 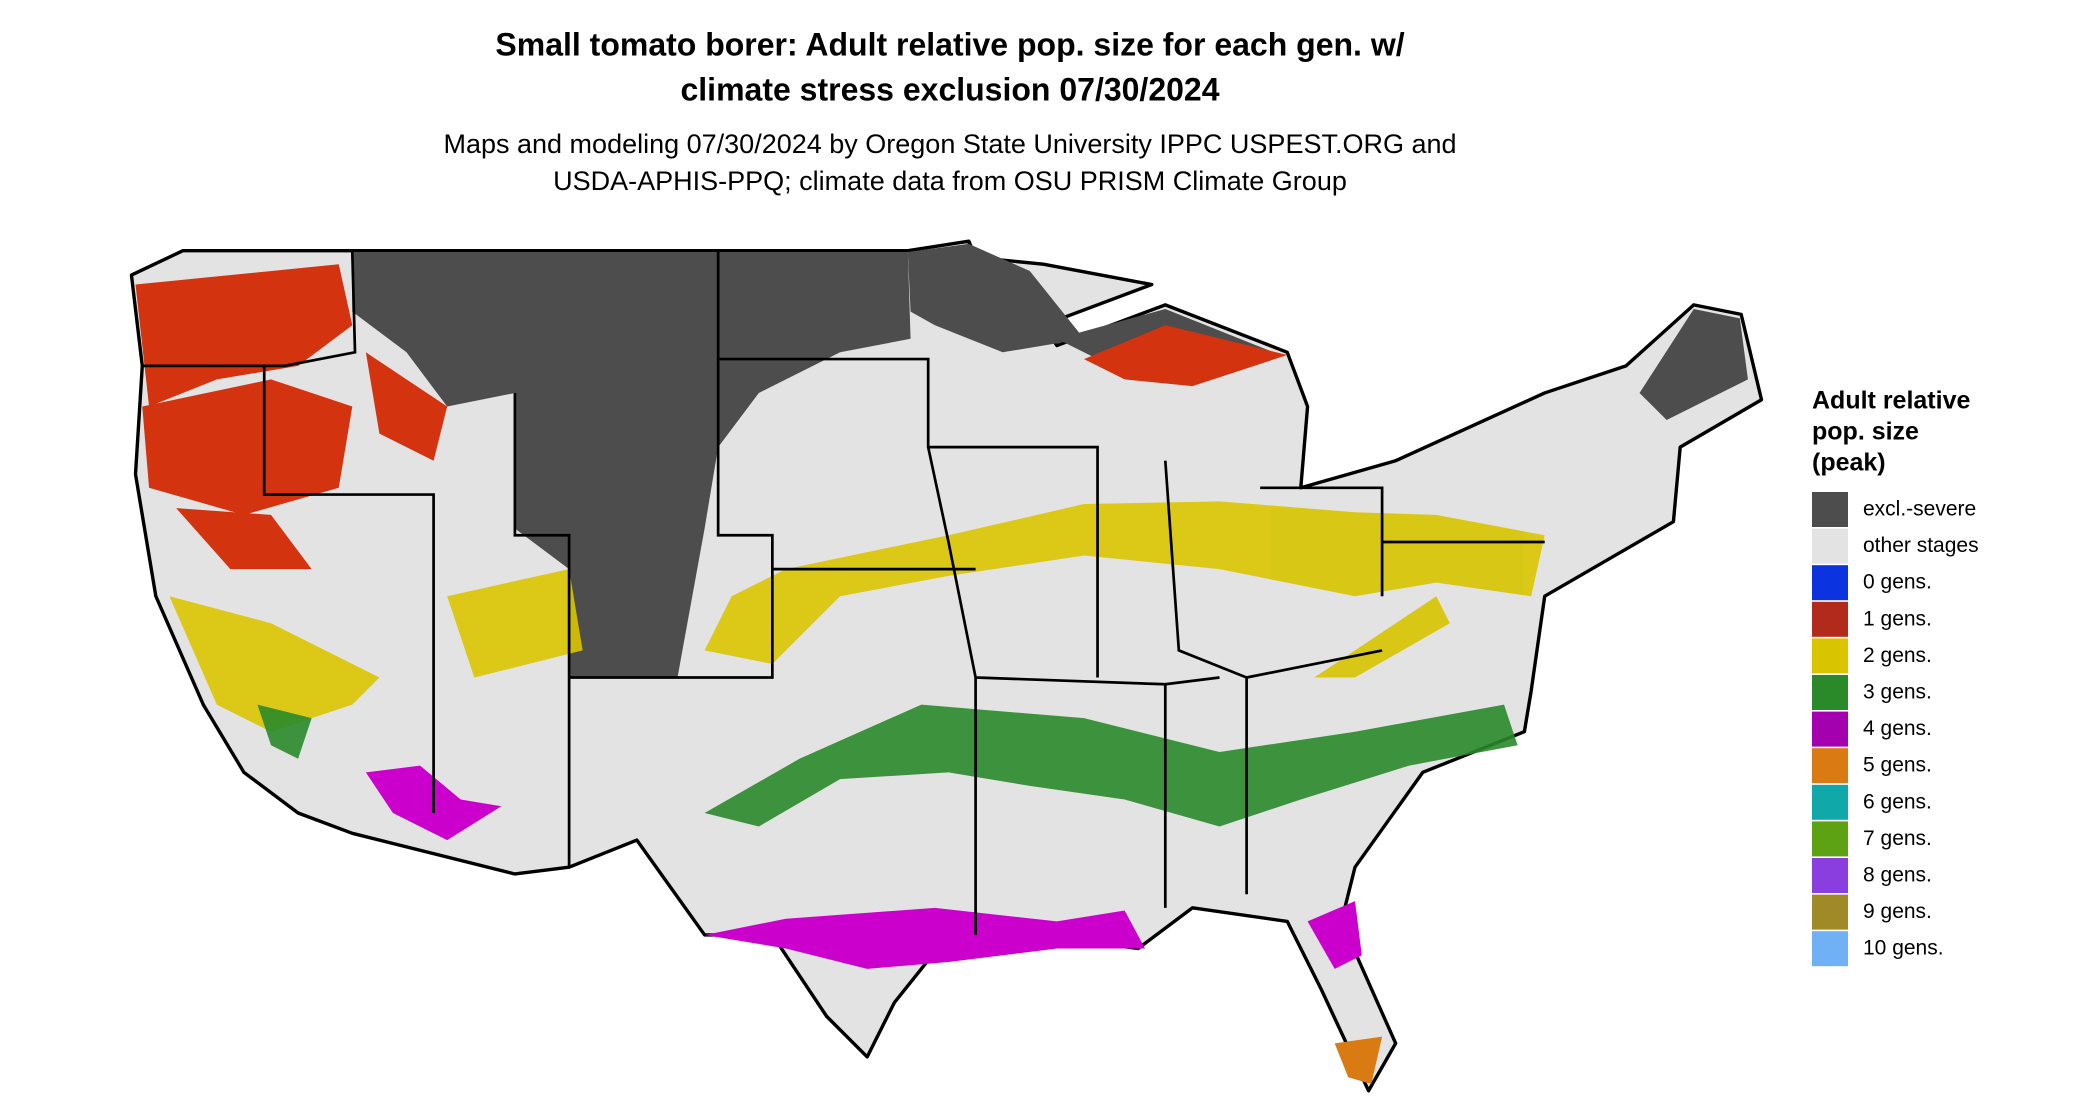 I want to click on legend-label: 10 gens., so click(x=1903, y=948).